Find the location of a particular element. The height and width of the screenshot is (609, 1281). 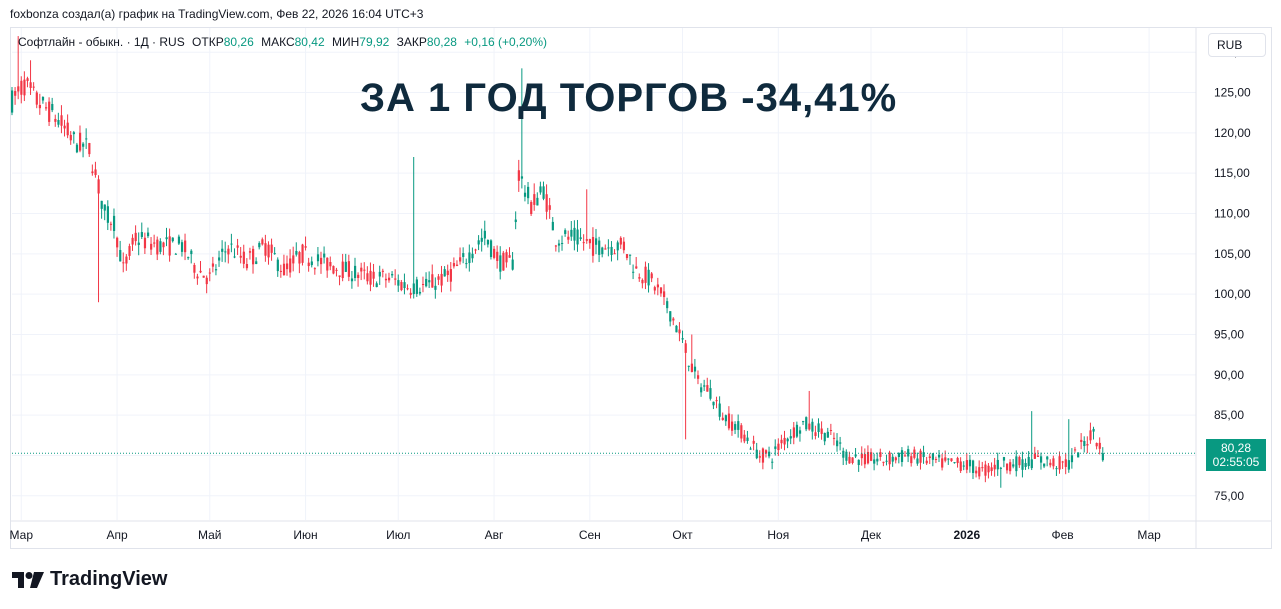

y-tick-label: 75,00 is located at coordinates (1229, 496).